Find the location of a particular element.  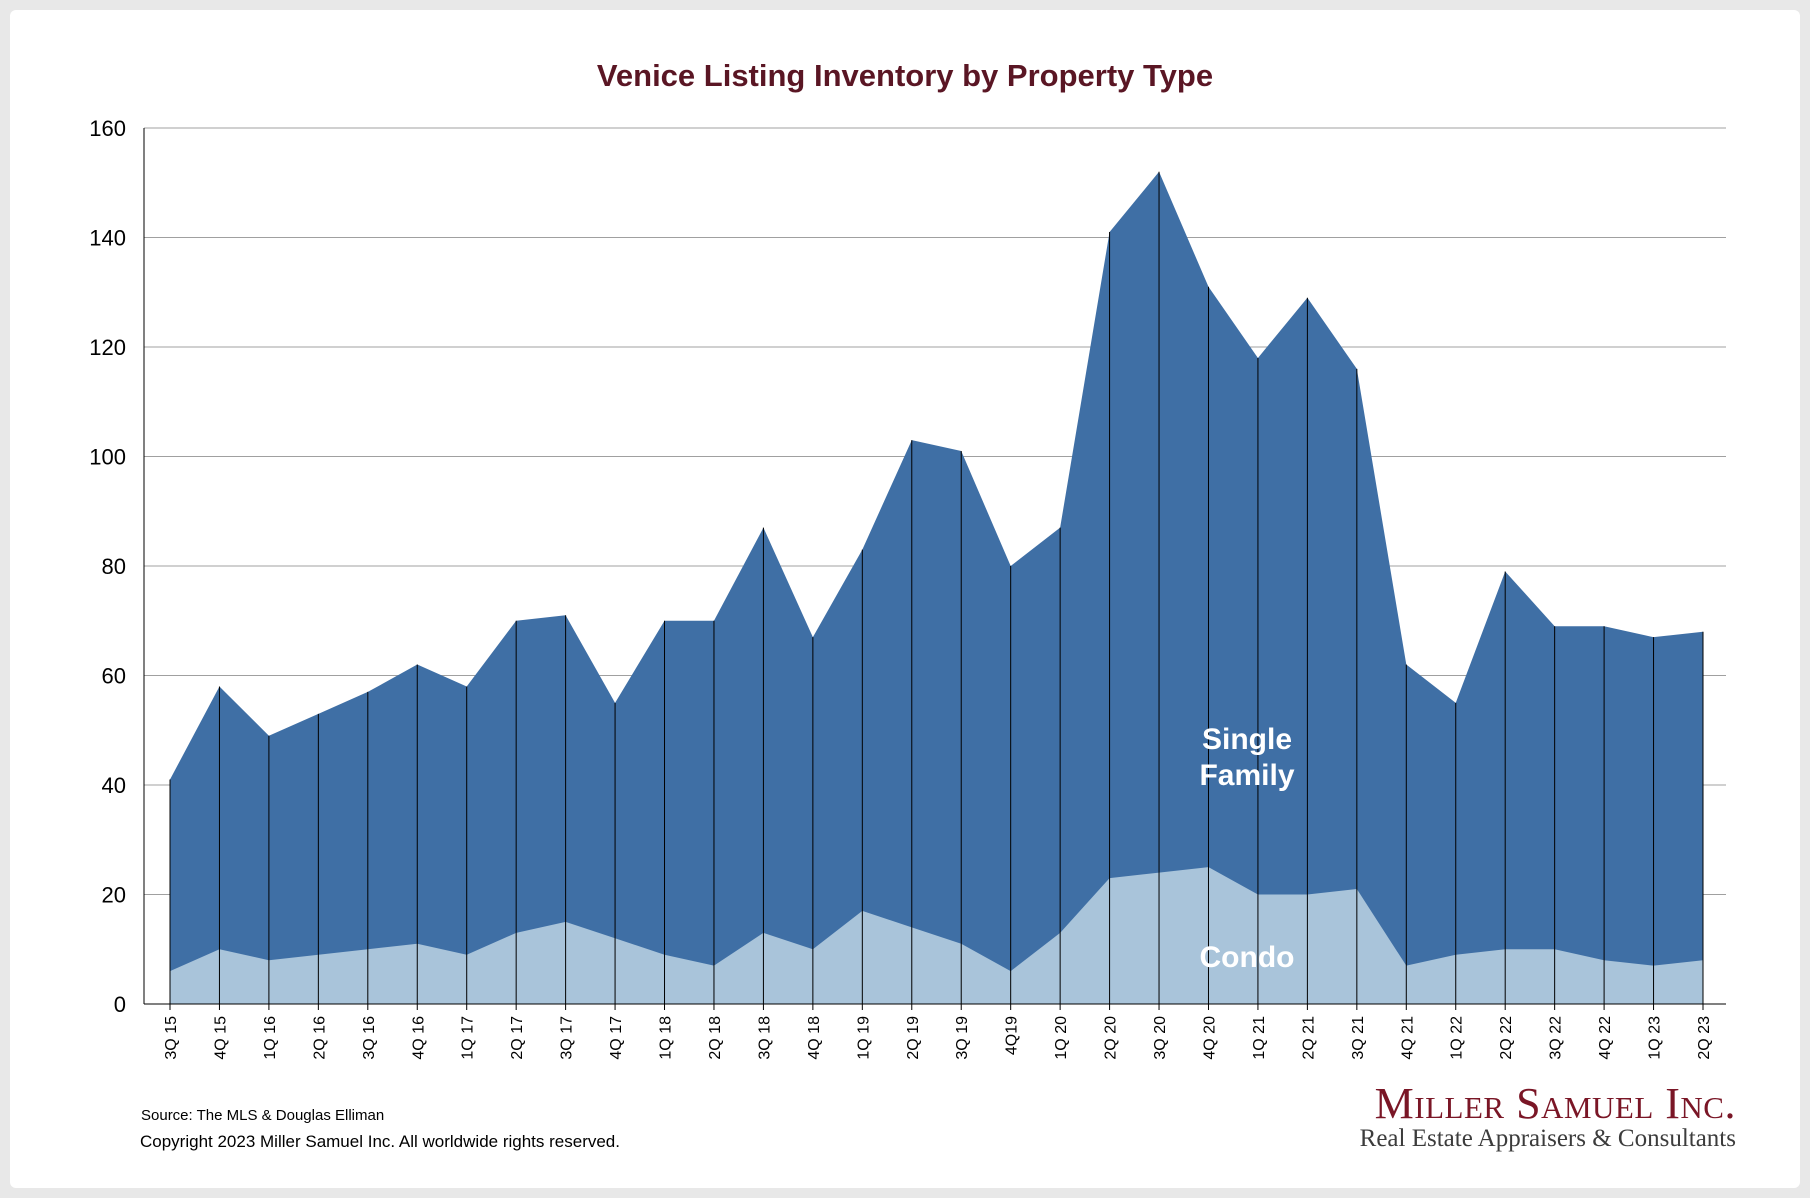

x-tick-label: 4Q 17 is located at coordinates (616, 1038).